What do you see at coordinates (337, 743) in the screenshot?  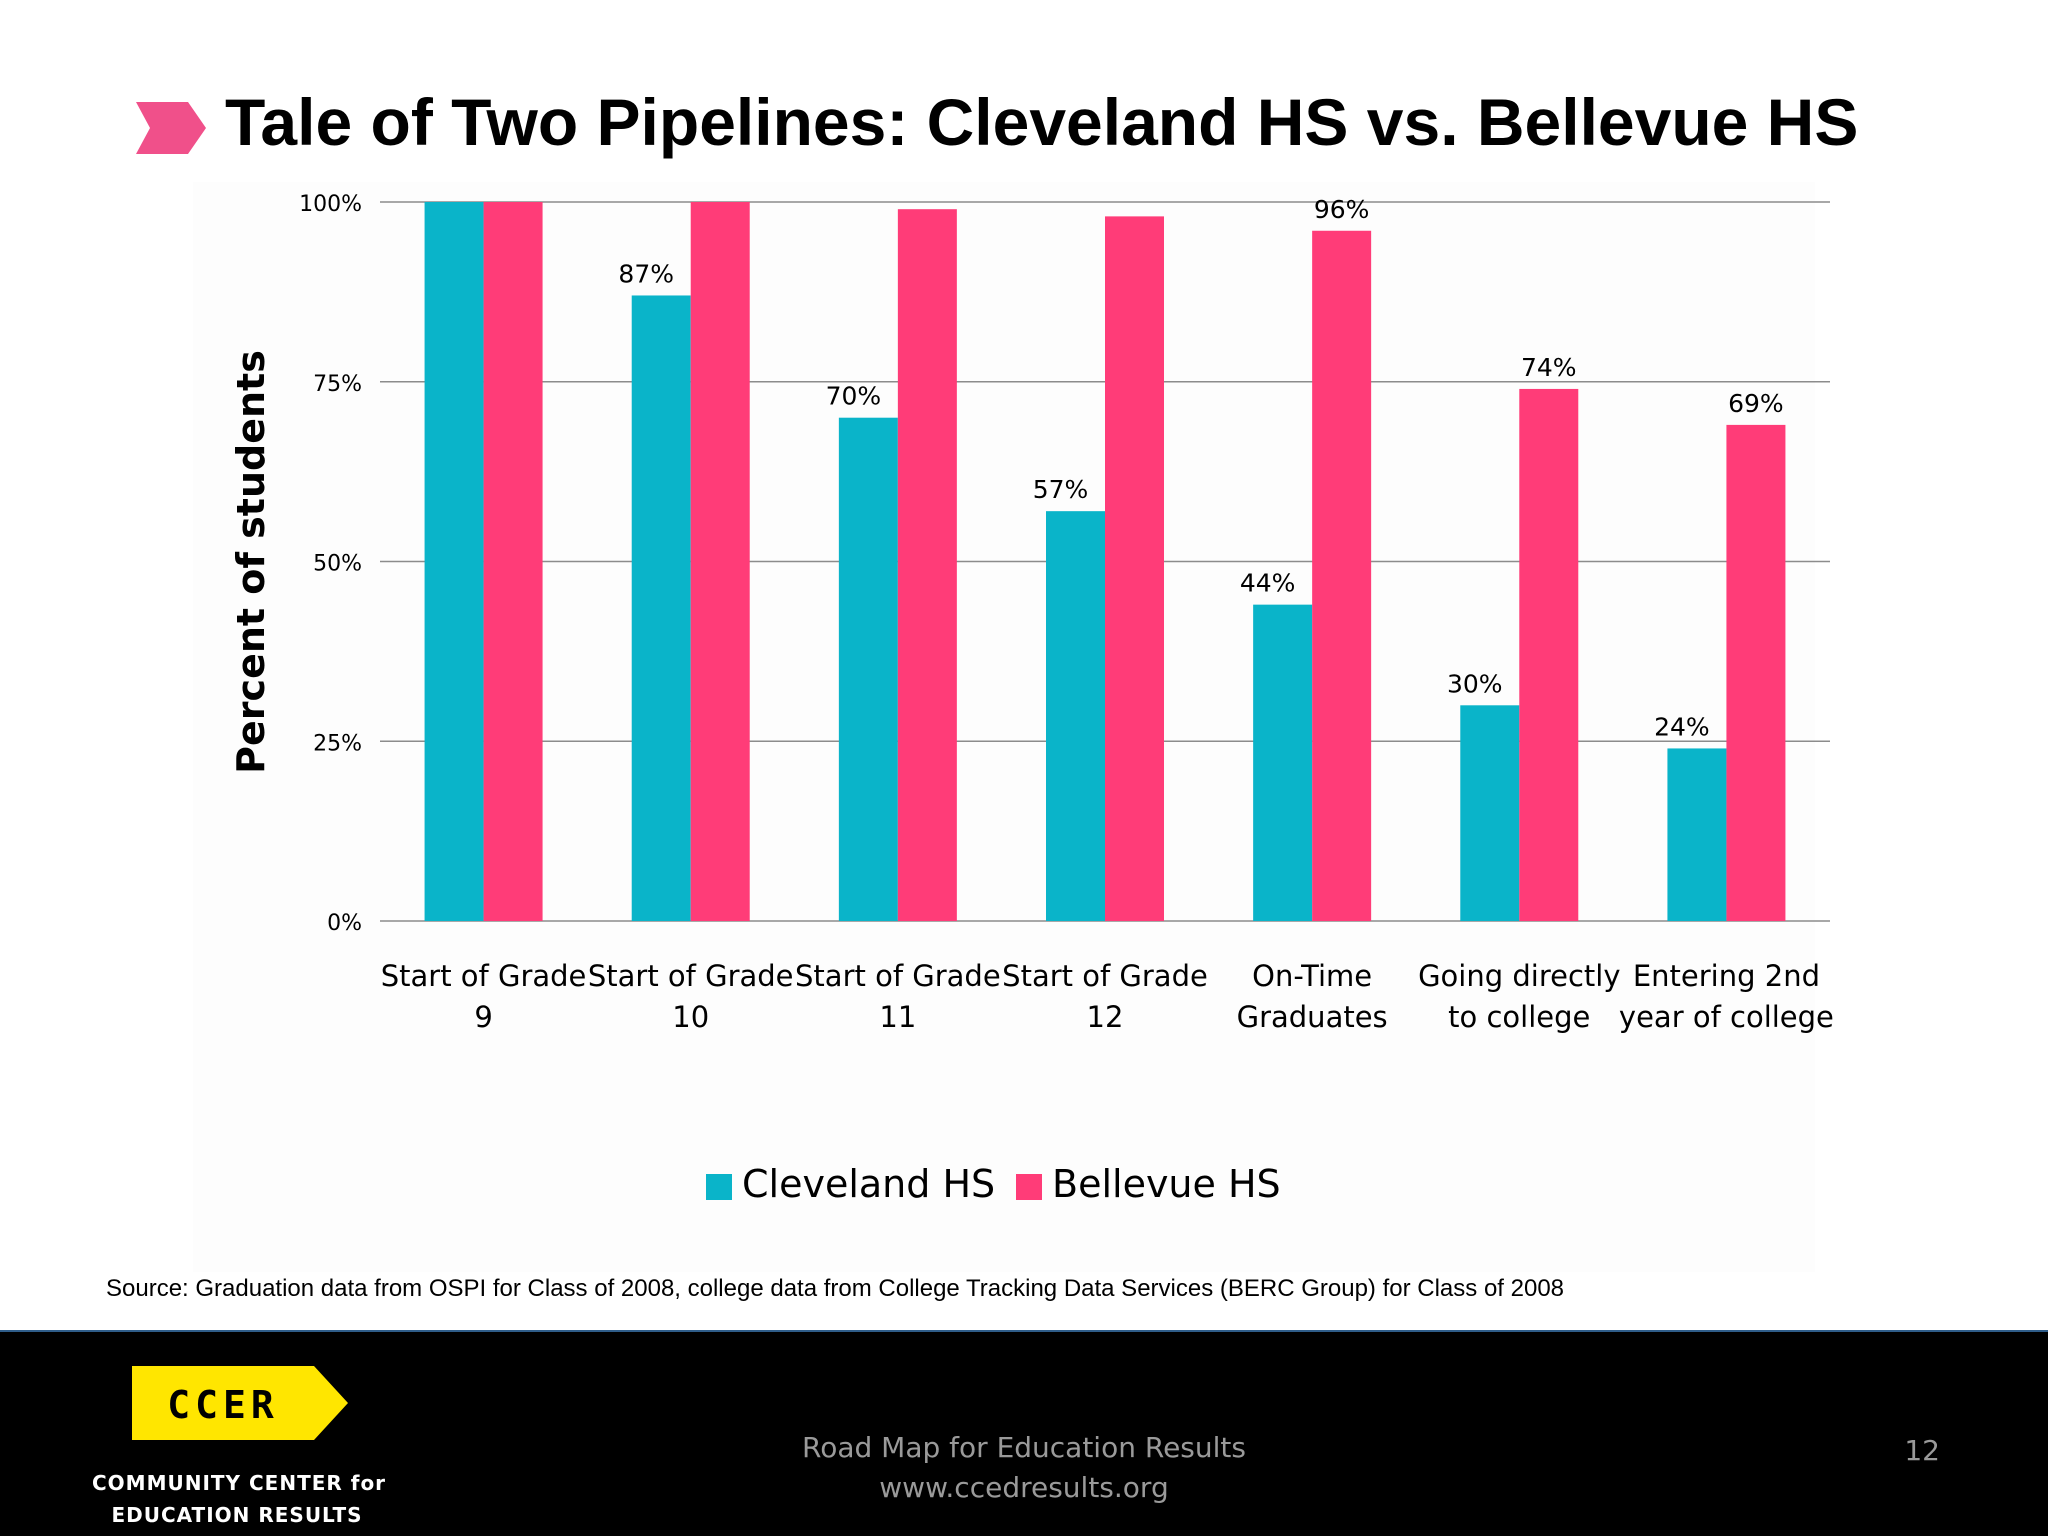 I see `y-tick-label: 25%` at bounding box center [337, 743].